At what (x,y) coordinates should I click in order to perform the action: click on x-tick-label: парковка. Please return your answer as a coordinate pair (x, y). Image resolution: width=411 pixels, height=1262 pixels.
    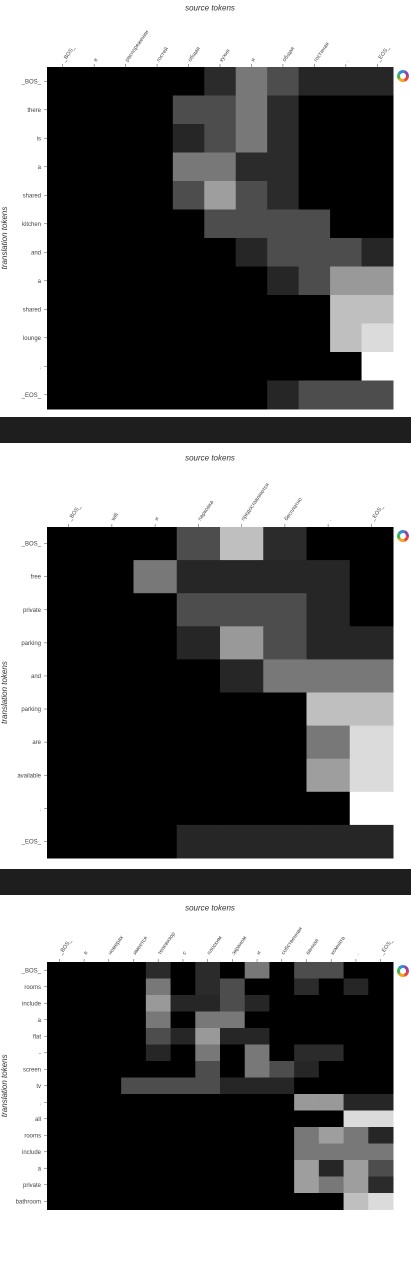
    Looking at the image, I should click on (206, 510).